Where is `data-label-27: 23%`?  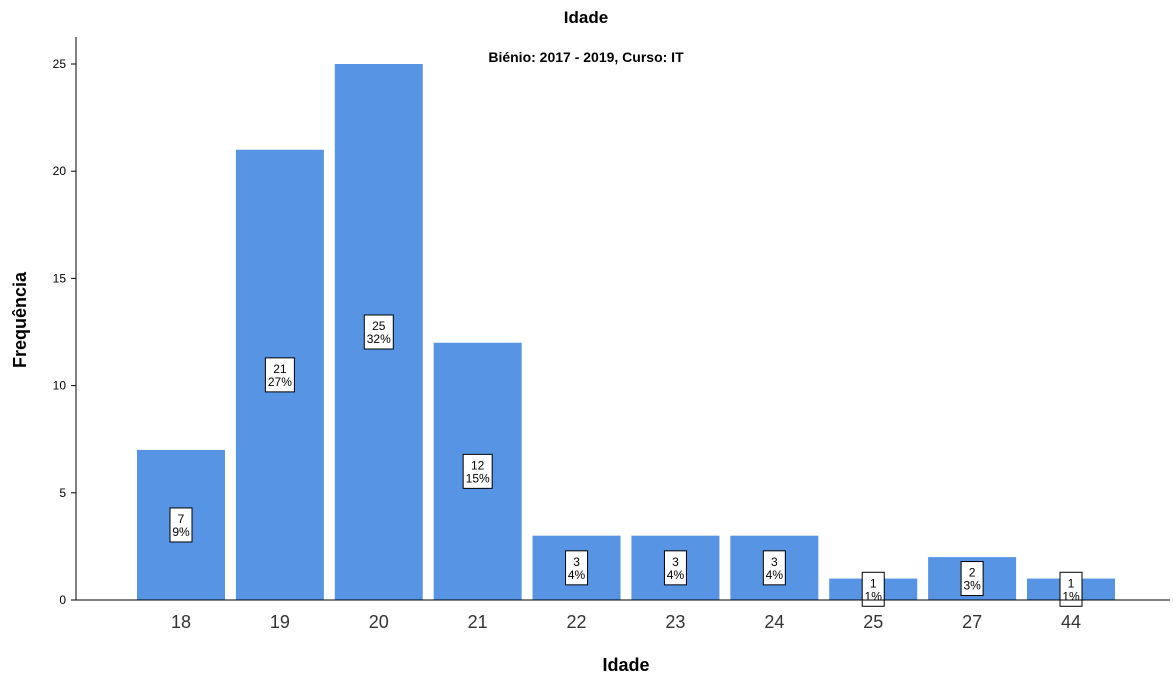
data-label-27: 23% is located at coordinates (972, 579).